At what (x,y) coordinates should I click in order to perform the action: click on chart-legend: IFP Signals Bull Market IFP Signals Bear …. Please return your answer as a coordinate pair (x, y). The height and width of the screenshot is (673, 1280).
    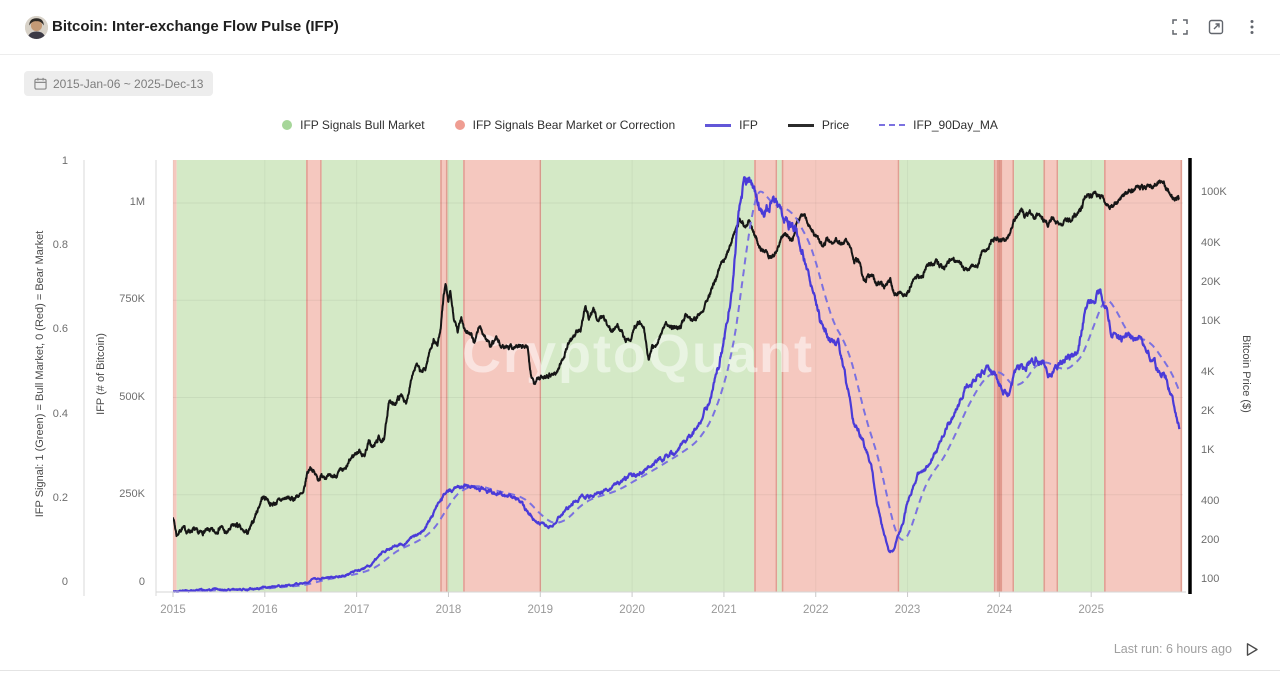
    Looking at the image, I should click on (640, 125).